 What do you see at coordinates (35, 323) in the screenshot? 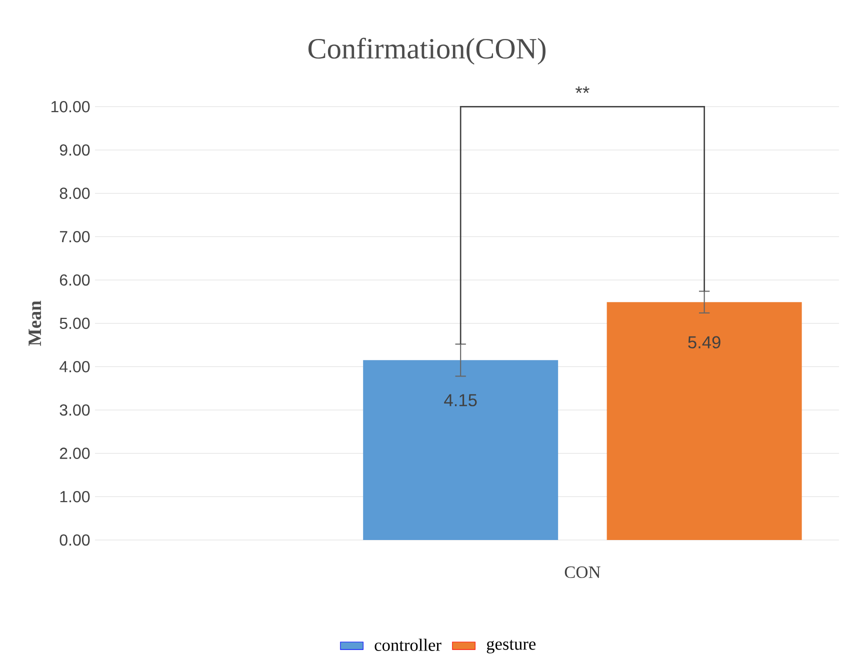
I see `y-axis-title: Mean` at bounding box center [35, 323].